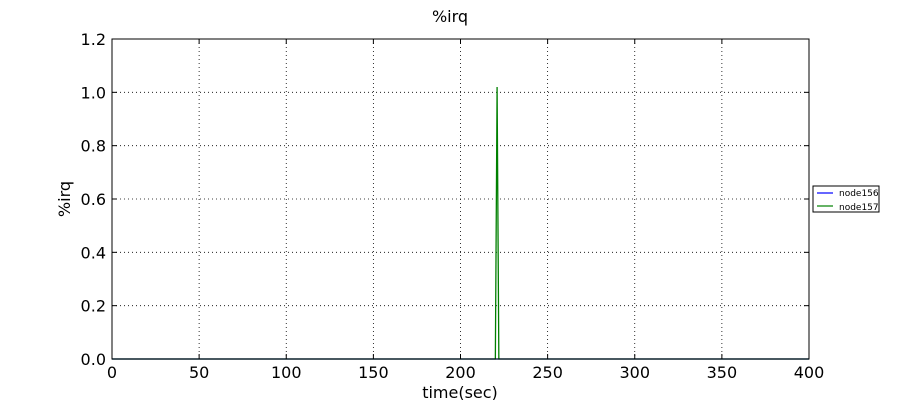  What do you see at coordinates (460, 391) in the screenshot?
I see `x-axis-title: time(sec)` at bounding box center [460, 391].